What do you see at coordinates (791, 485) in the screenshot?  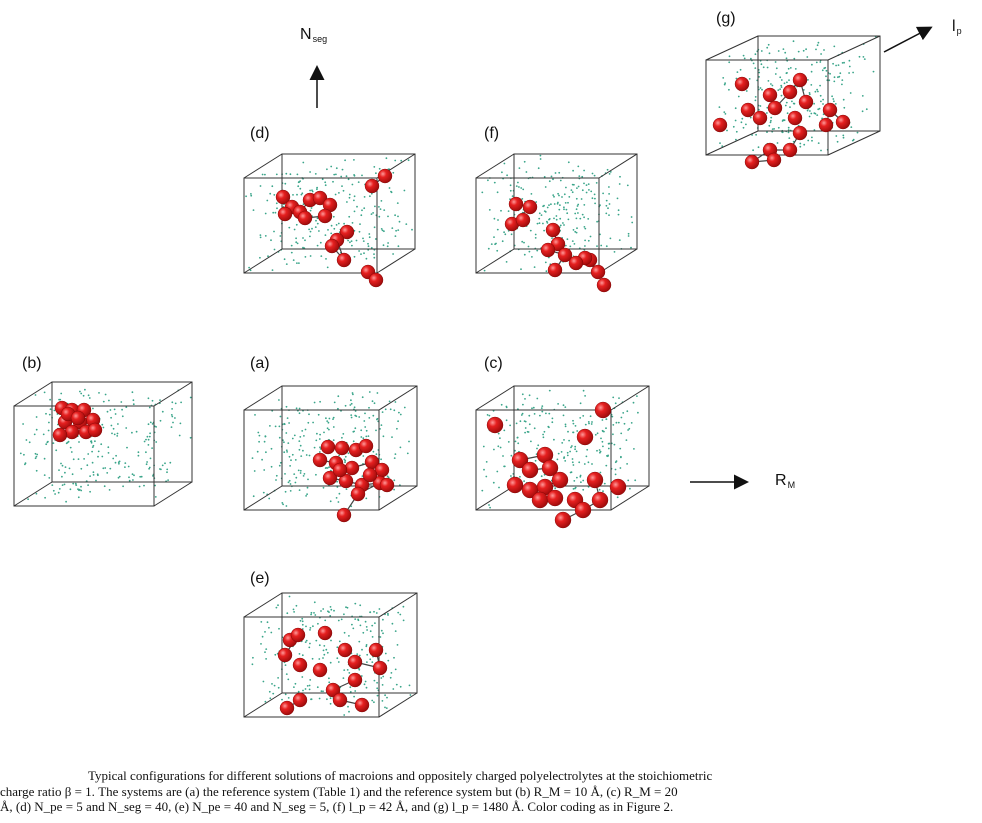 I see `axis-label-rm-sub: M` at bounding box center [791, 485].